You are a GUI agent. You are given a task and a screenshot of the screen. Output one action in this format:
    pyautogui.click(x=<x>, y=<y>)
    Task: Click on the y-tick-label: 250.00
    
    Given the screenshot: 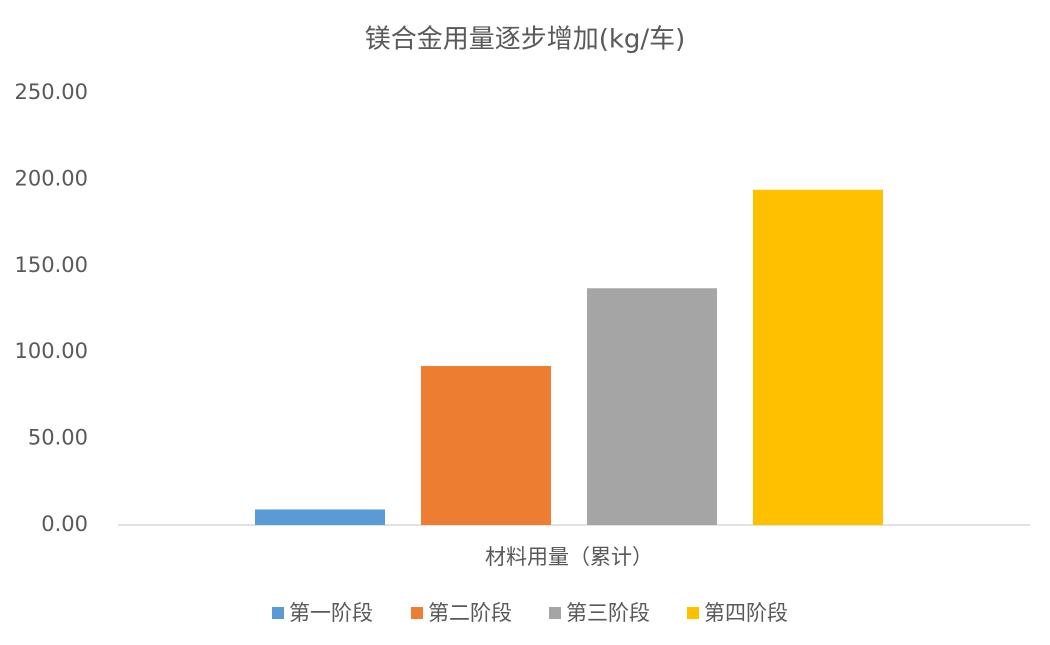 What is the action you would take?
    pyautogui.click(x=51, y=92)
    